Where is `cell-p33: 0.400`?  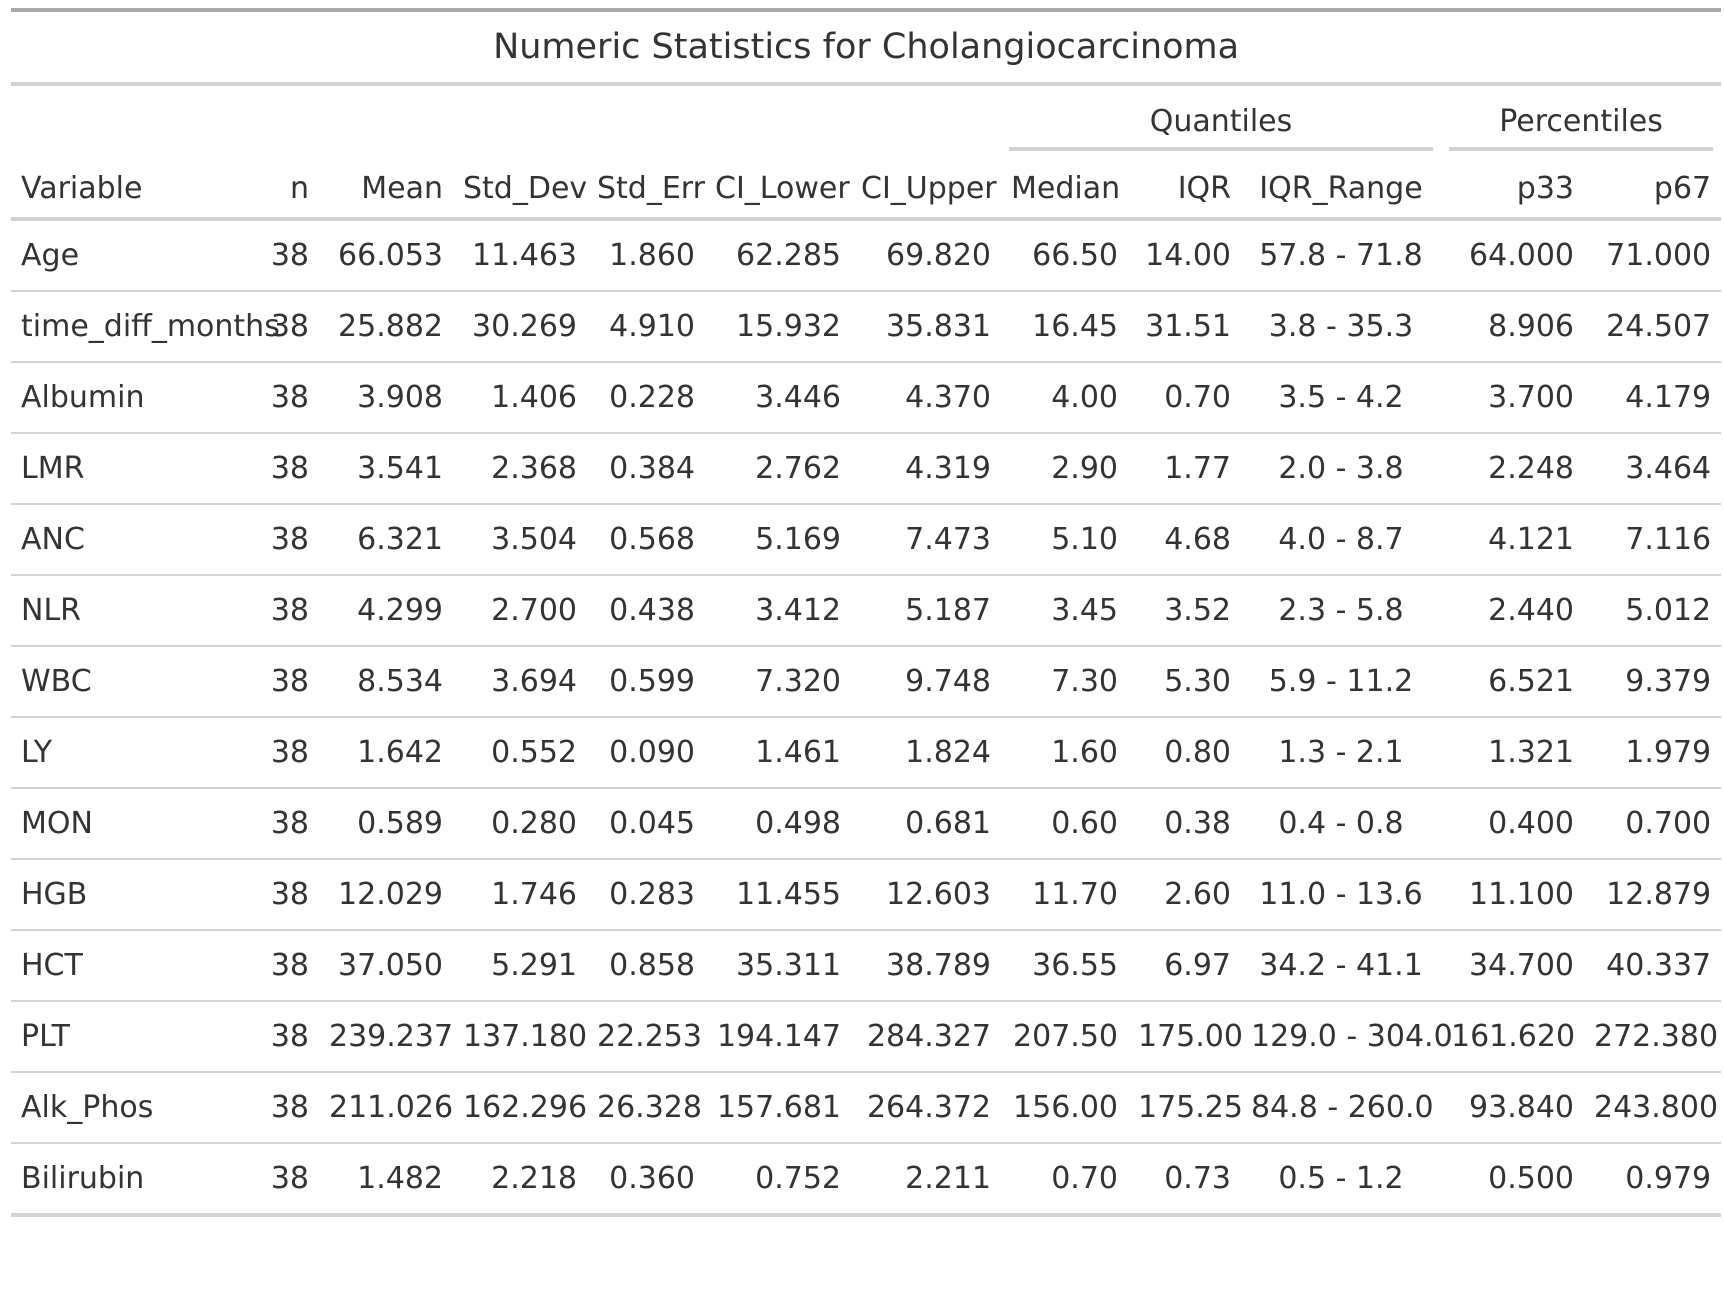 cell-p33: 0.400 is located at coordinates (1512, 824).